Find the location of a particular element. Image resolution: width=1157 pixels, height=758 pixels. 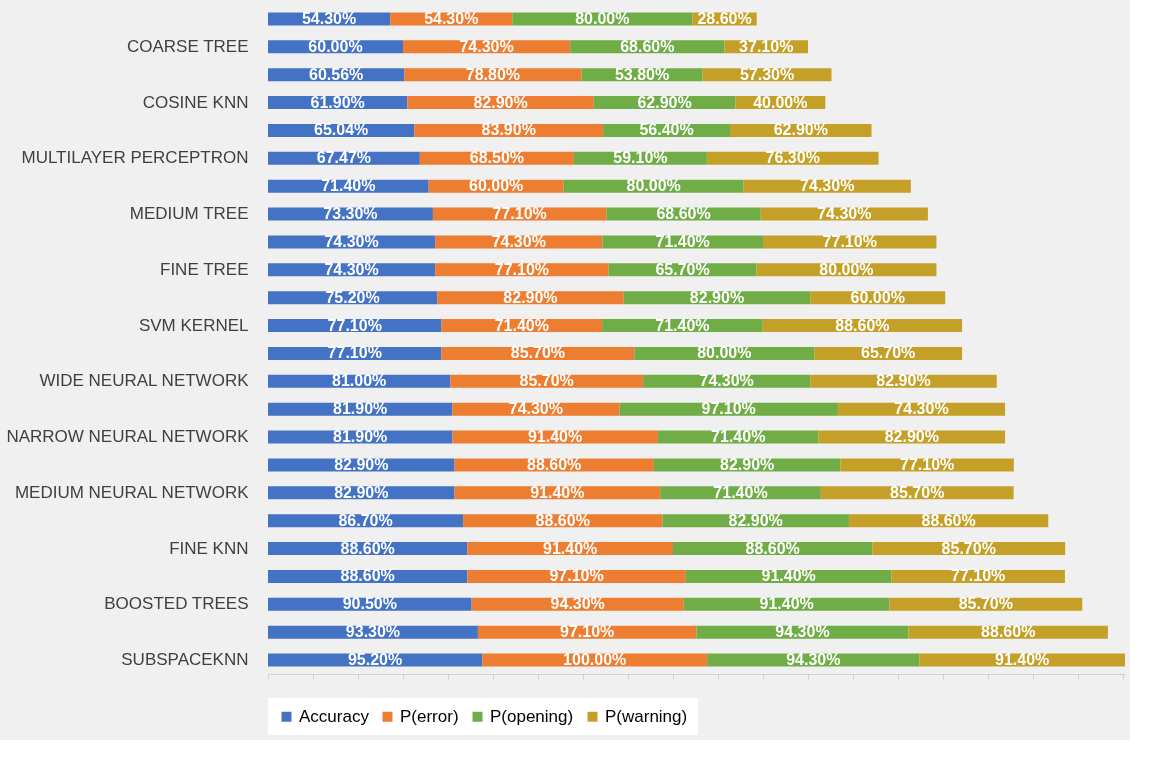

y-tick-label: SVM KERNEL is located at coordinates (193, 325).